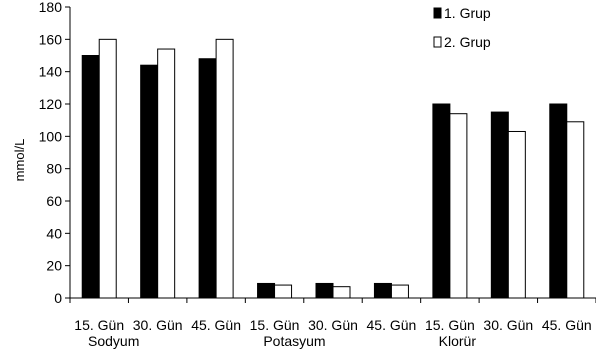  Describe the element at coordinates (19, 160) in the screenshot. I see `y-axis-label: mmol/L` at that location.